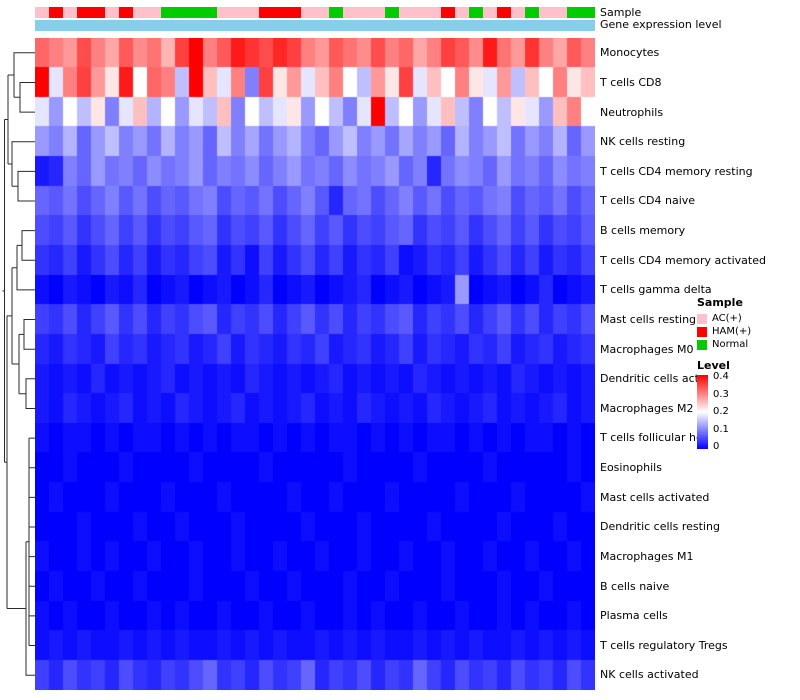  Describe the element at coordinates (315, 25) in the screenshot. I see `expression-annotation-bar` at that location.